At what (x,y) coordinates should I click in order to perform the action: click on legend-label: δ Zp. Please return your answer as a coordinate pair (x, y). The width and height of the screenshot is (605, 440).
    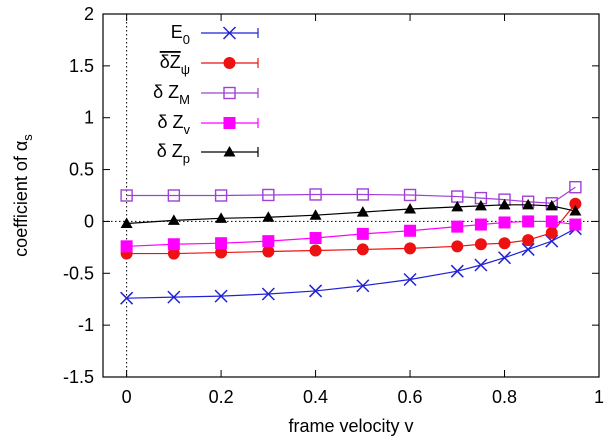
    Looking at the image, I should click on (173, 153).